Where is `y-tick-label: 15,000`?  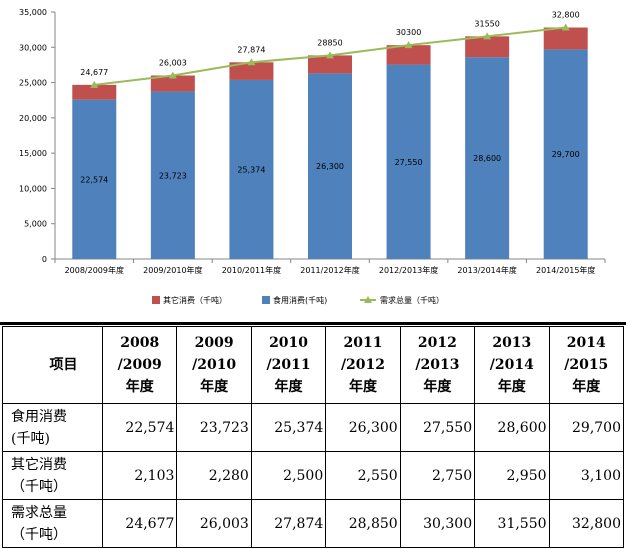 y-tick-label: 15,000 is located at coordinates (33, 153).